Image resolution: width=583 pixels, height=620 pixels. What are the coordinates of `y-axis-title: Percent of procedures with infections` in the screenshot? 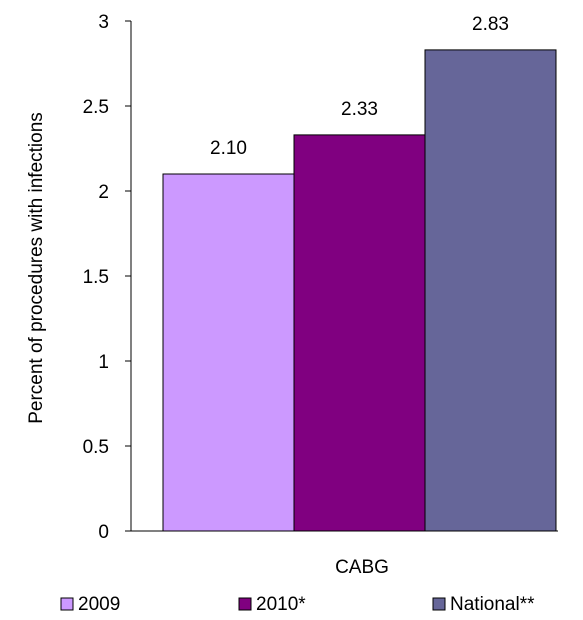 It's located at (36, 268).